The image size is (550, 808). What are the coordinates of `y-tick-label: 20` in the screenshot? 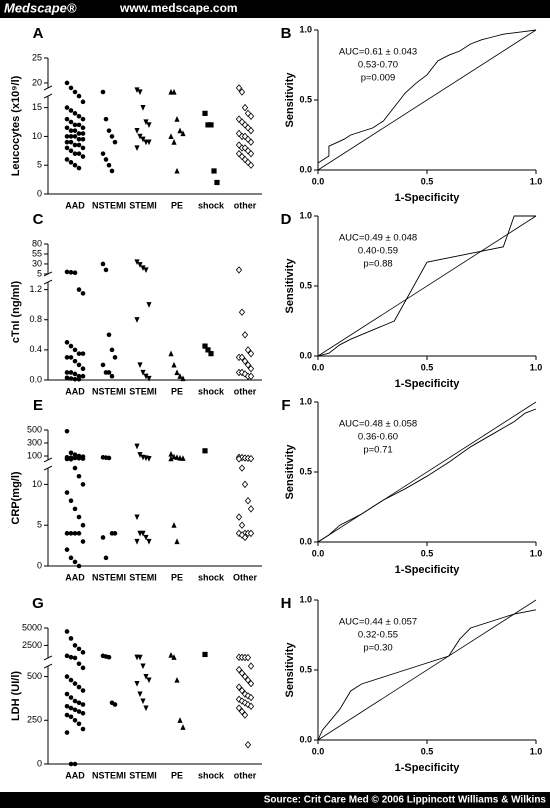 It's located at (37, 82).